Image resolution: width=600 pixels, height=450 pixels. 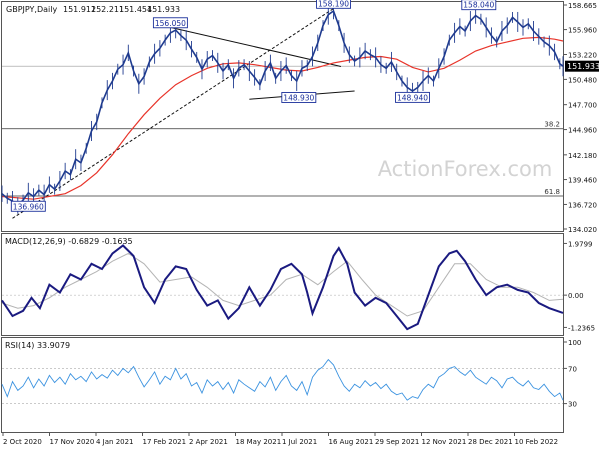 What do you see at coordinates (115, 442) in the screenshot?
I see `x-tick-label: 4 Jan 2021` at bounding box center [115, 442].